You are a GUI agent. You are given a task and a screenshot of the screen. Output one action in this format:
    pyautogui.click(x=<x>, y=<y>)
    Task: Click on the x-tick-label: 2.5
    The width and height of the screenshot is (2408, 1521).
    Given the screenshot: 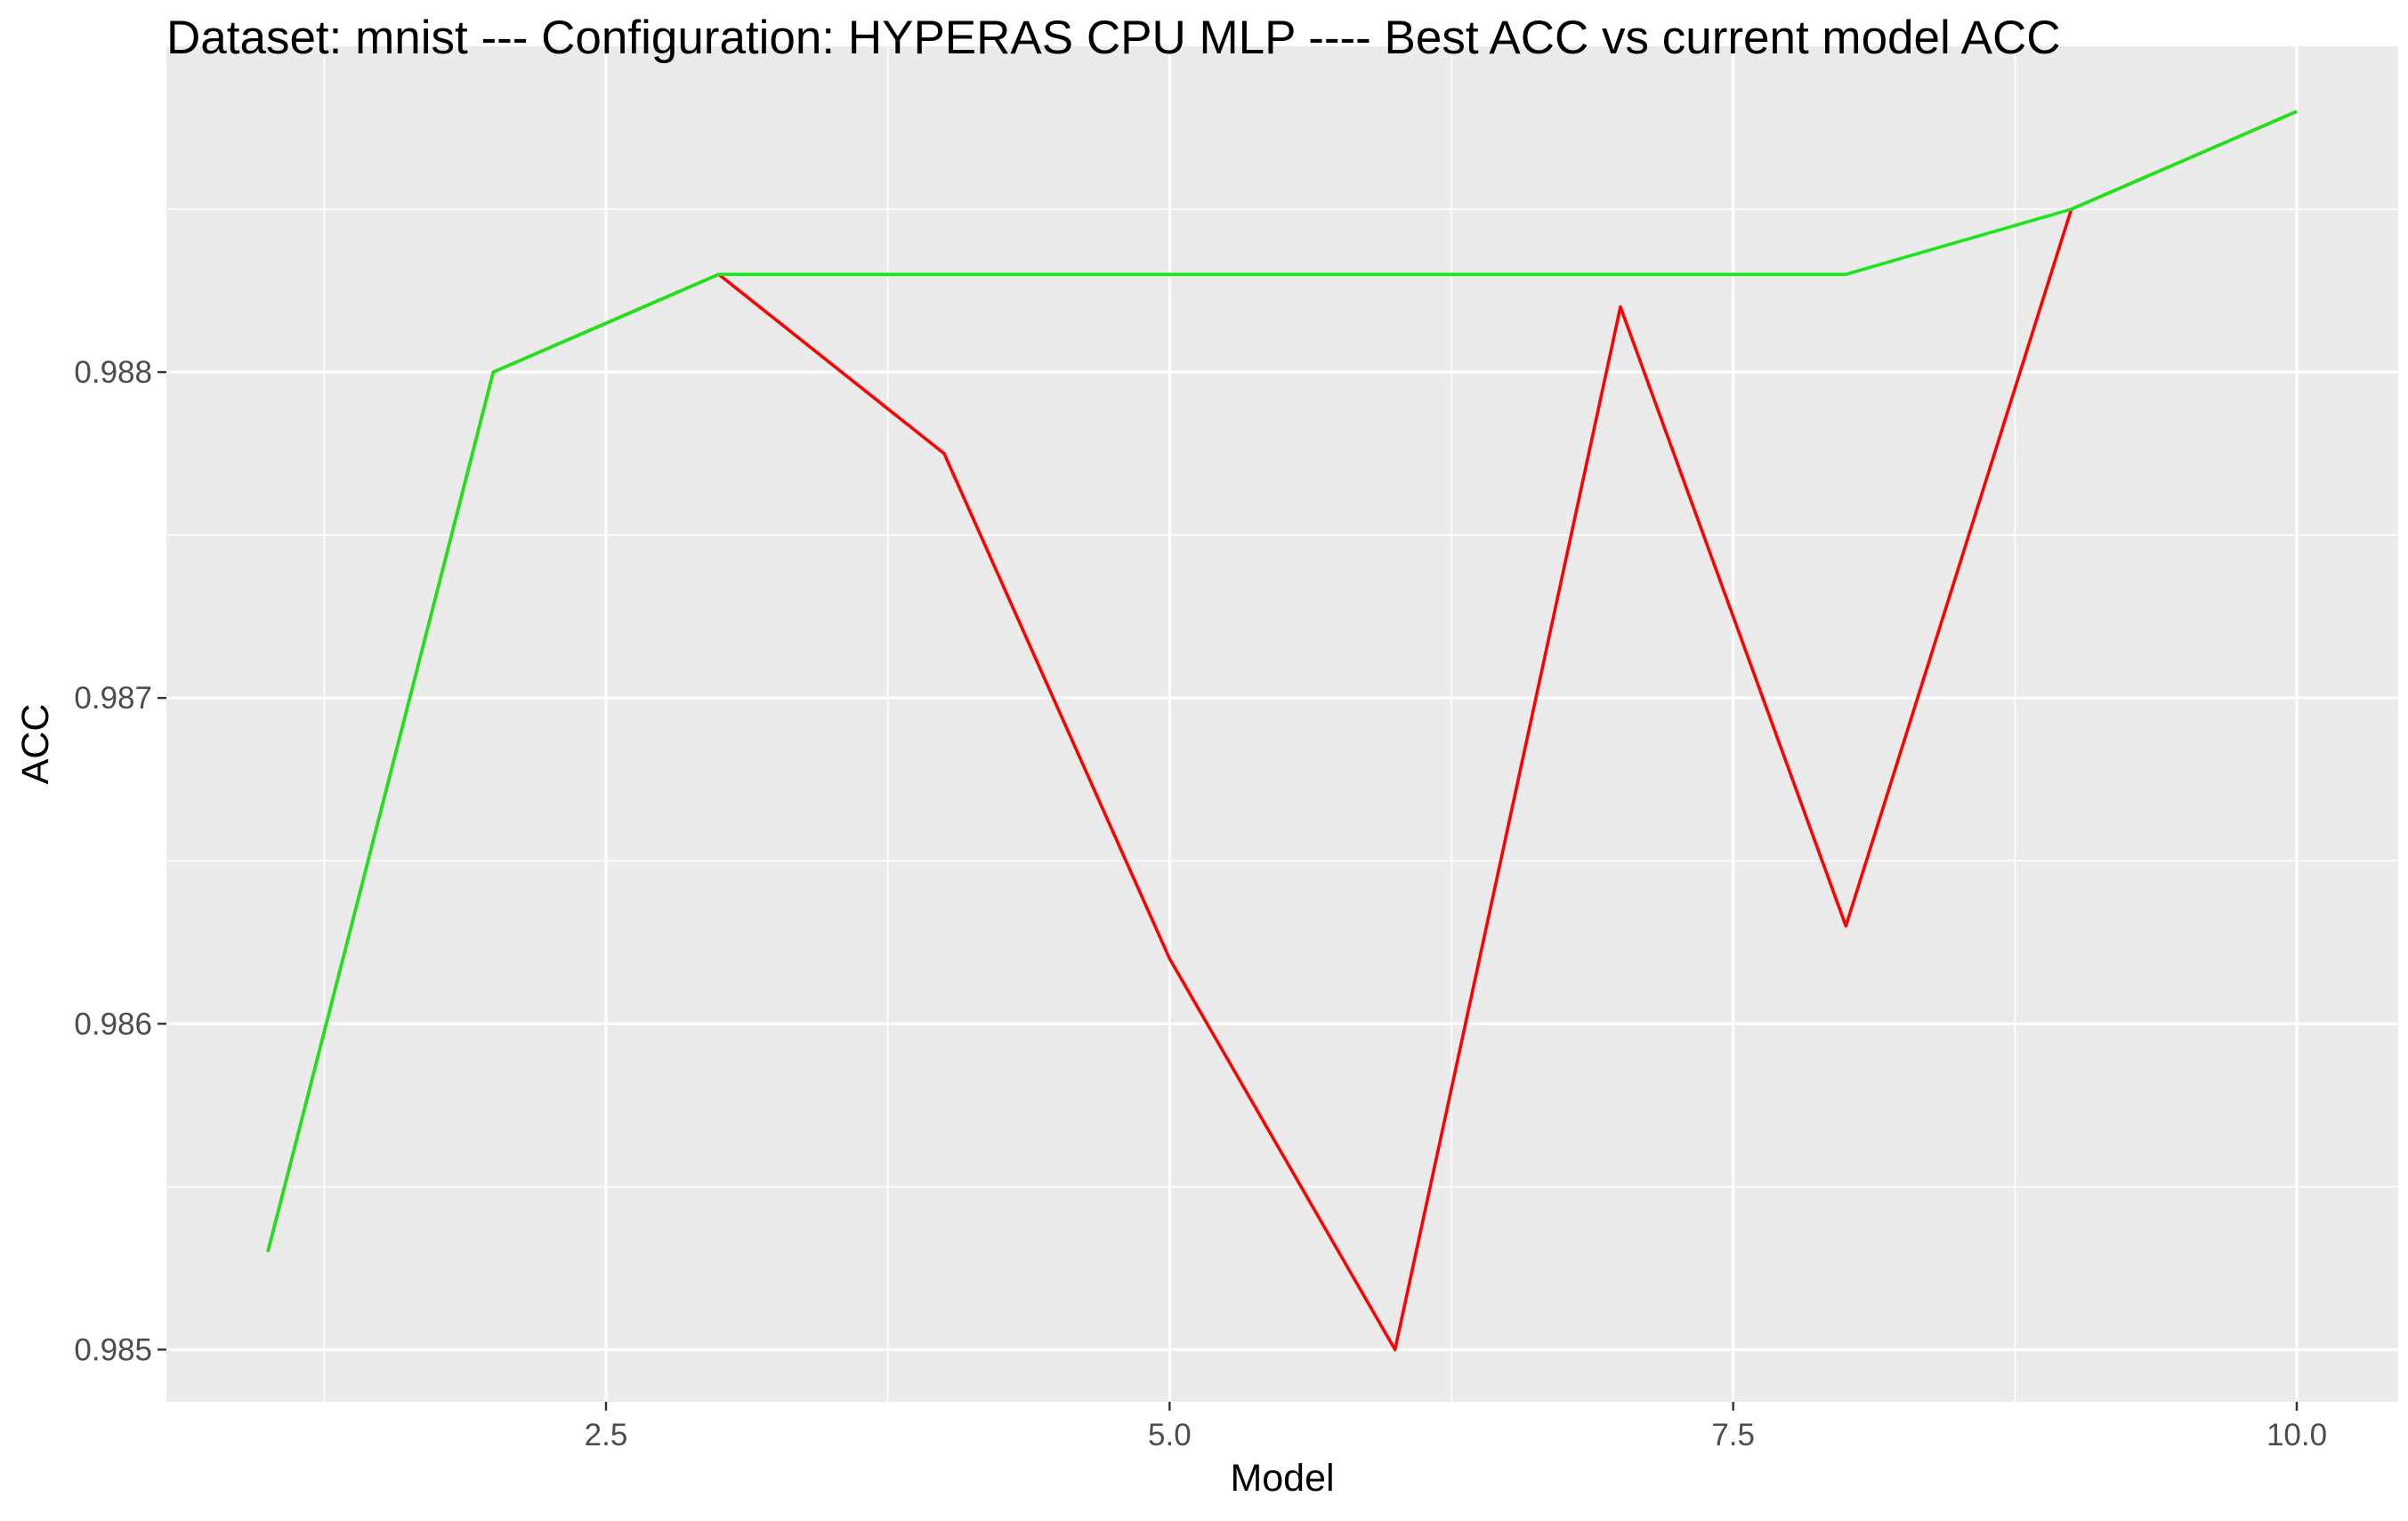 What is the action you would take?
    pyautogui.click(x=606, y=1435)
    